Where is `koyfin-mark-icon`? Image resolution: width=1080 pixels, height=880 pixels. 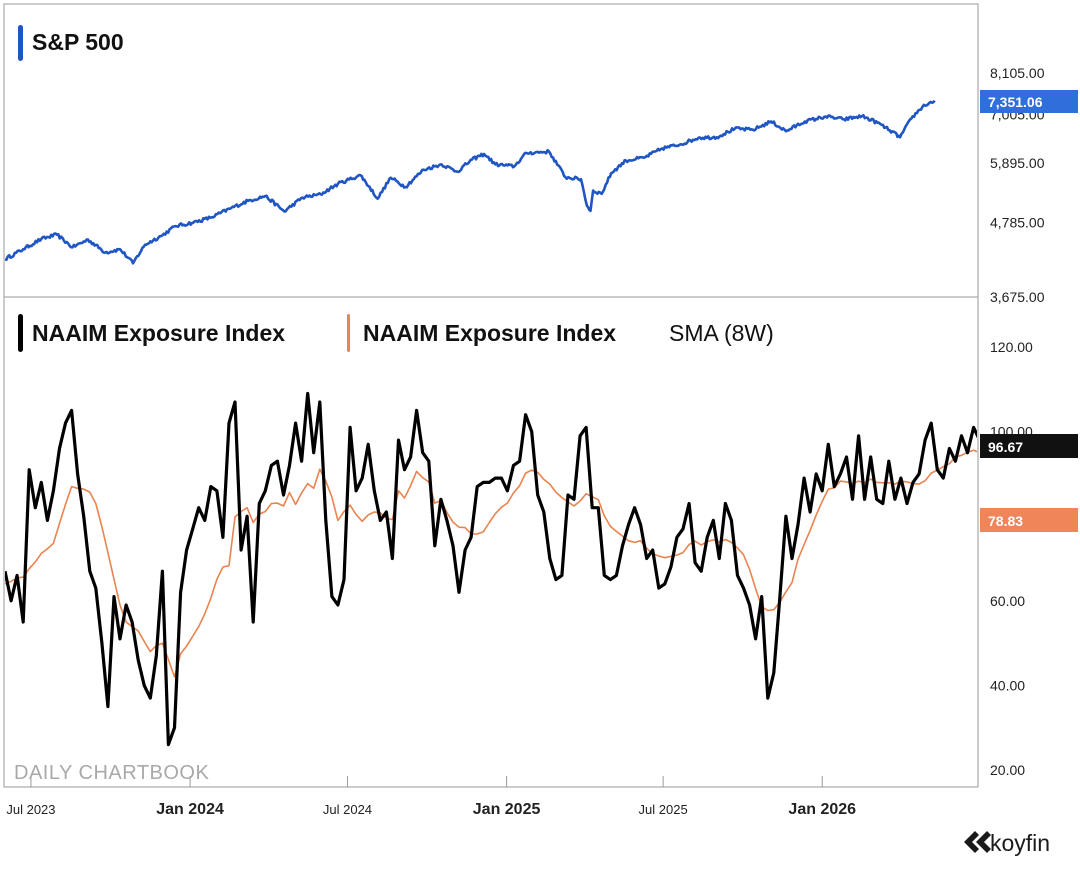 koyfin-mark-icon is located at coordinates (977, 842).